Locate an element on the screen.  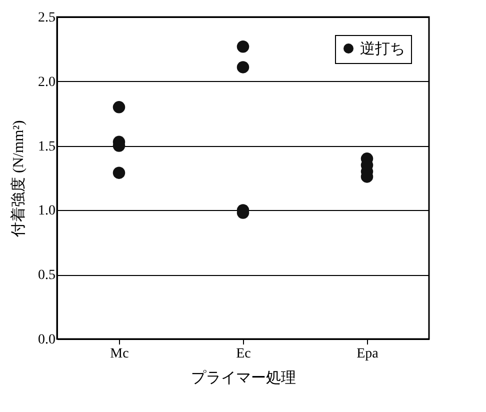
y-tick-label: 2.0 is located at coordinates (47, 82).